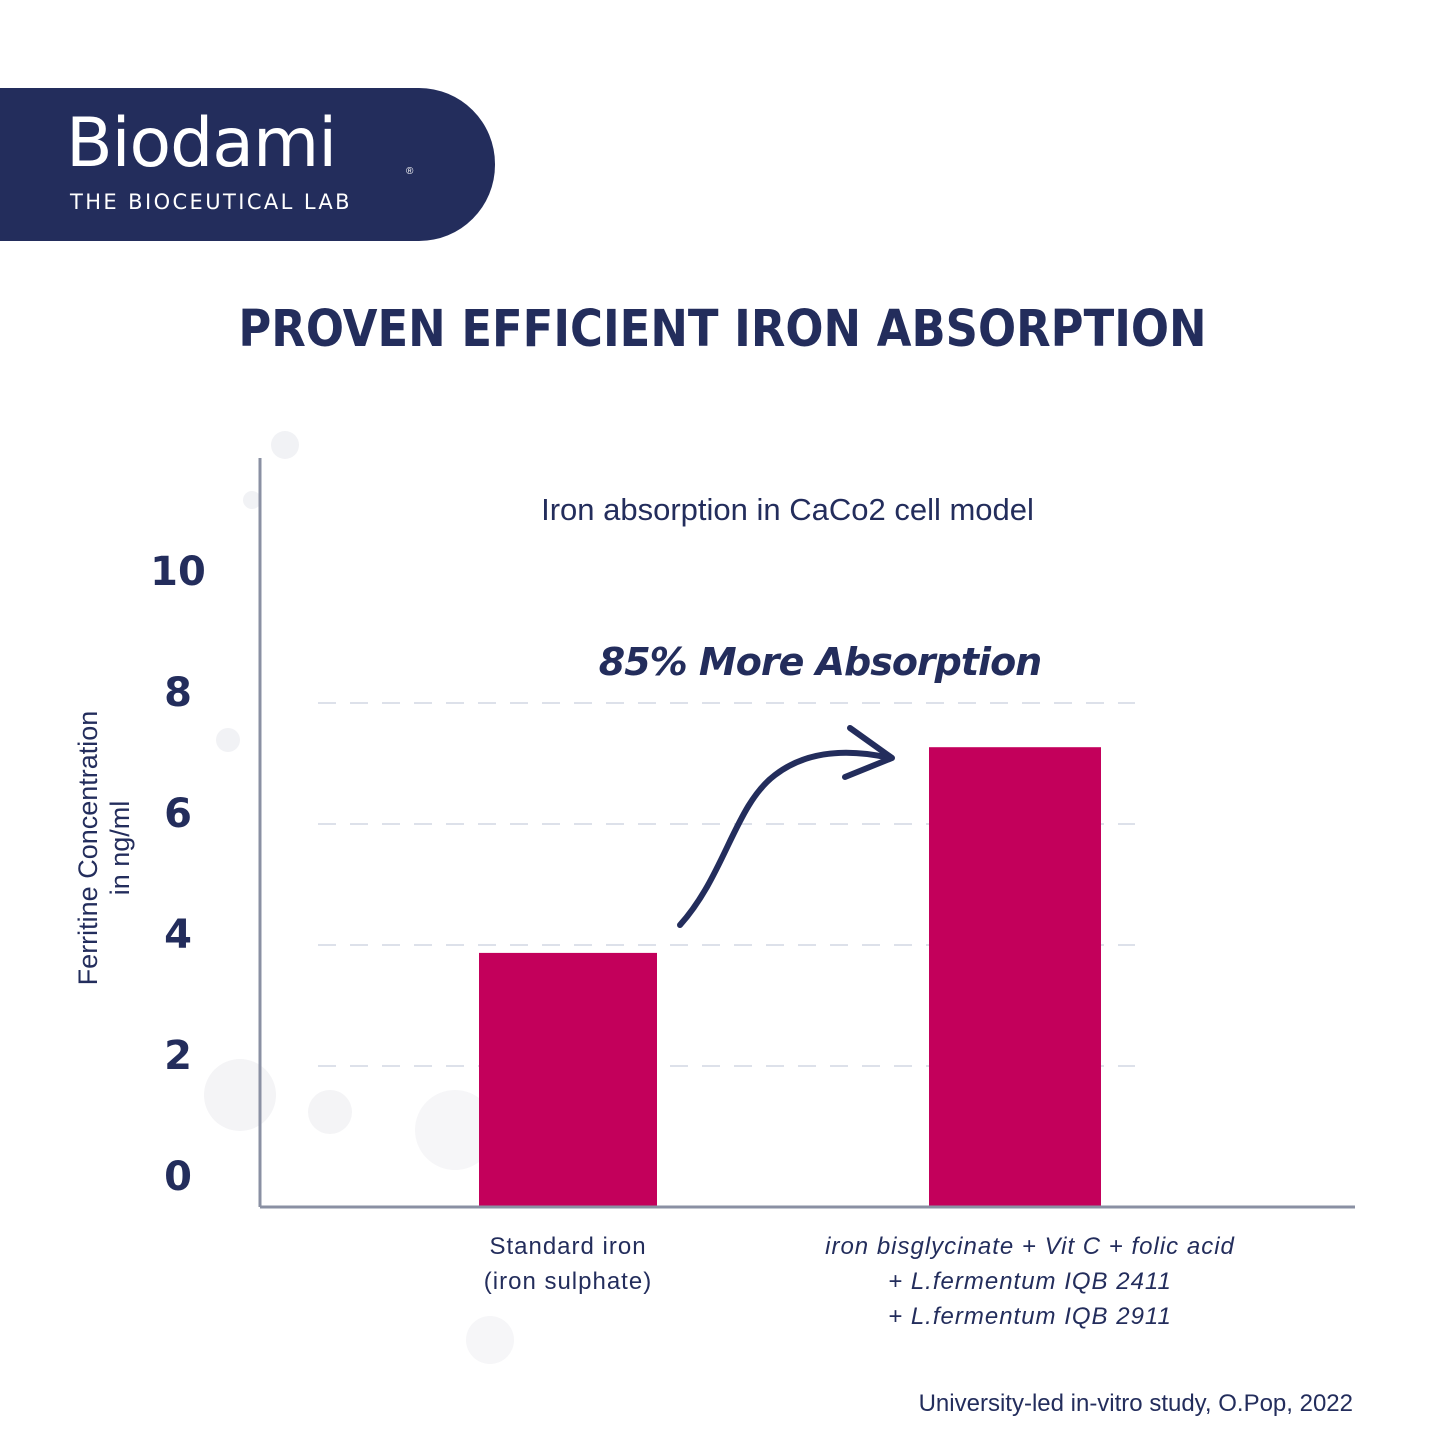 Image resolution: width=1445 pixels, height=1445 pixels. I want to click on chart-title: Iron absorption in CaCo2 cell model, so click(787, 509).